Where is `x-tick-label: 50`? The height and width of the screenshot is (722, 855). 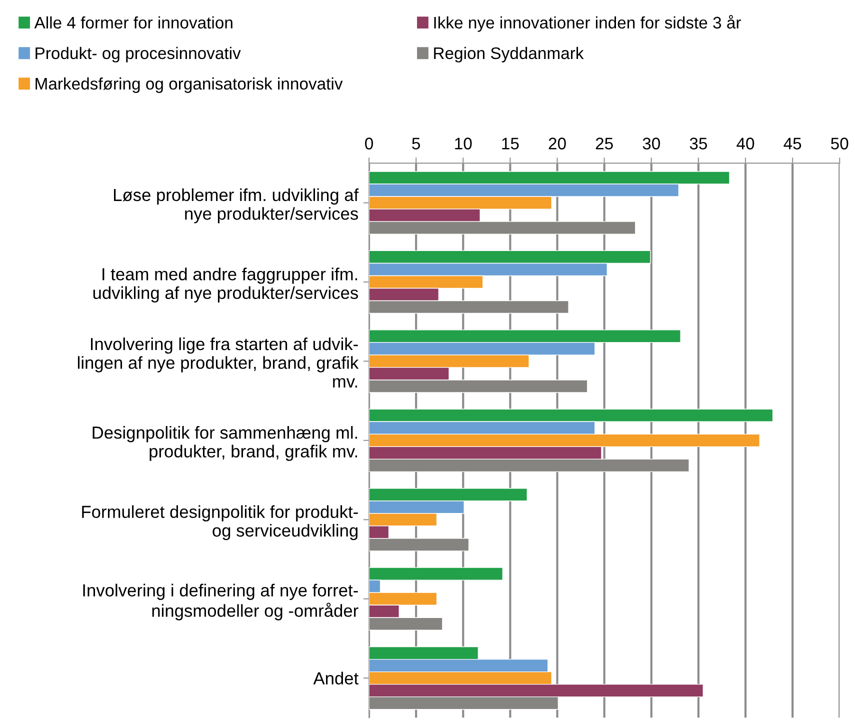 x-tick-label: 50 is located at coordinates (839, 144).